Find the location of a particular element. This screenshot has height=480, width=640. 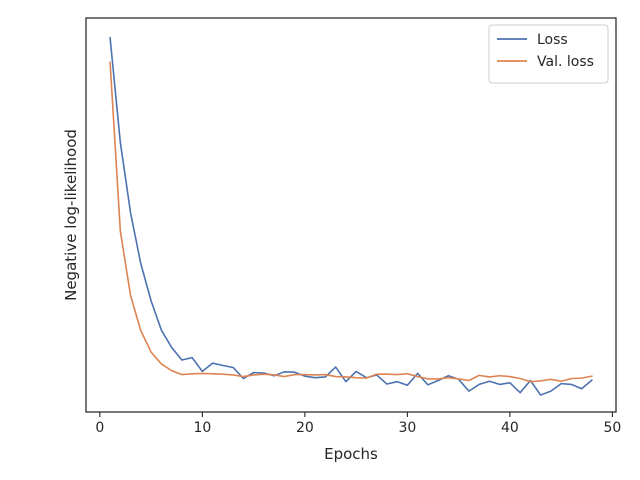

x-tick-label: 30 is located at coordinates (407, 428).